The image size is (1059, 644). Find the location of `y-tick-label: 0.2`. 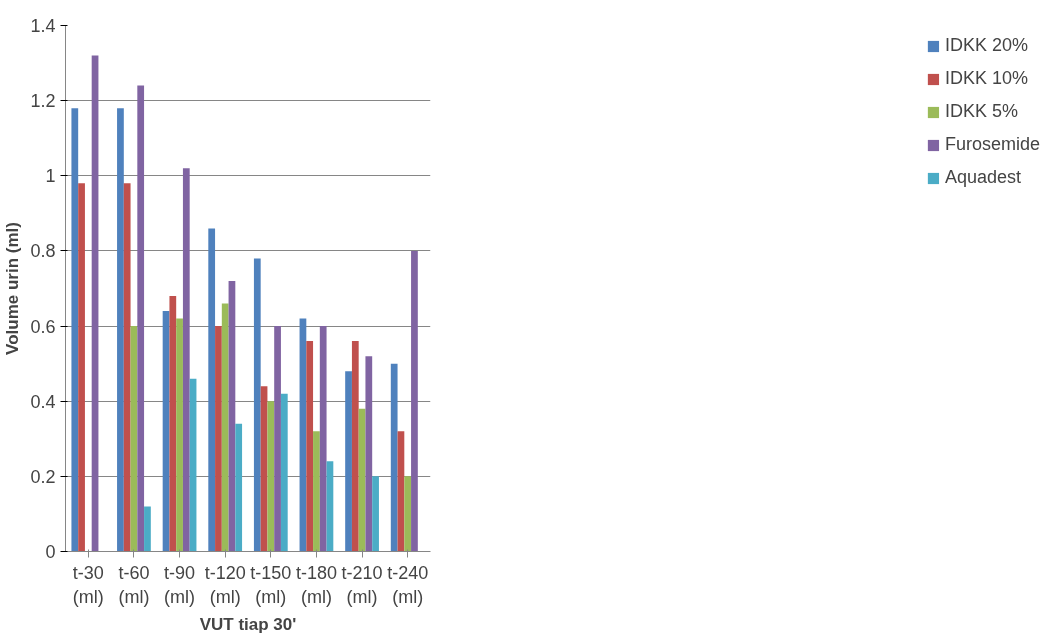

y-tick-label: 0.2 is located at coordinates (43, 476).